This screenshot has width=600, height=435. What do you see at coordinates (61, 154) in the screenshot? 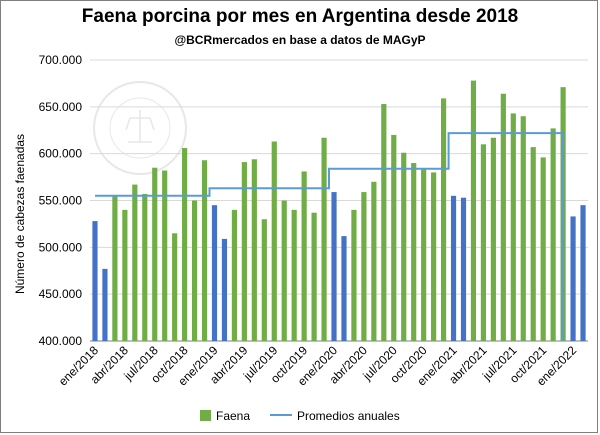
I see `y-tick-label: 600.000` at bounding box center [61, 154].